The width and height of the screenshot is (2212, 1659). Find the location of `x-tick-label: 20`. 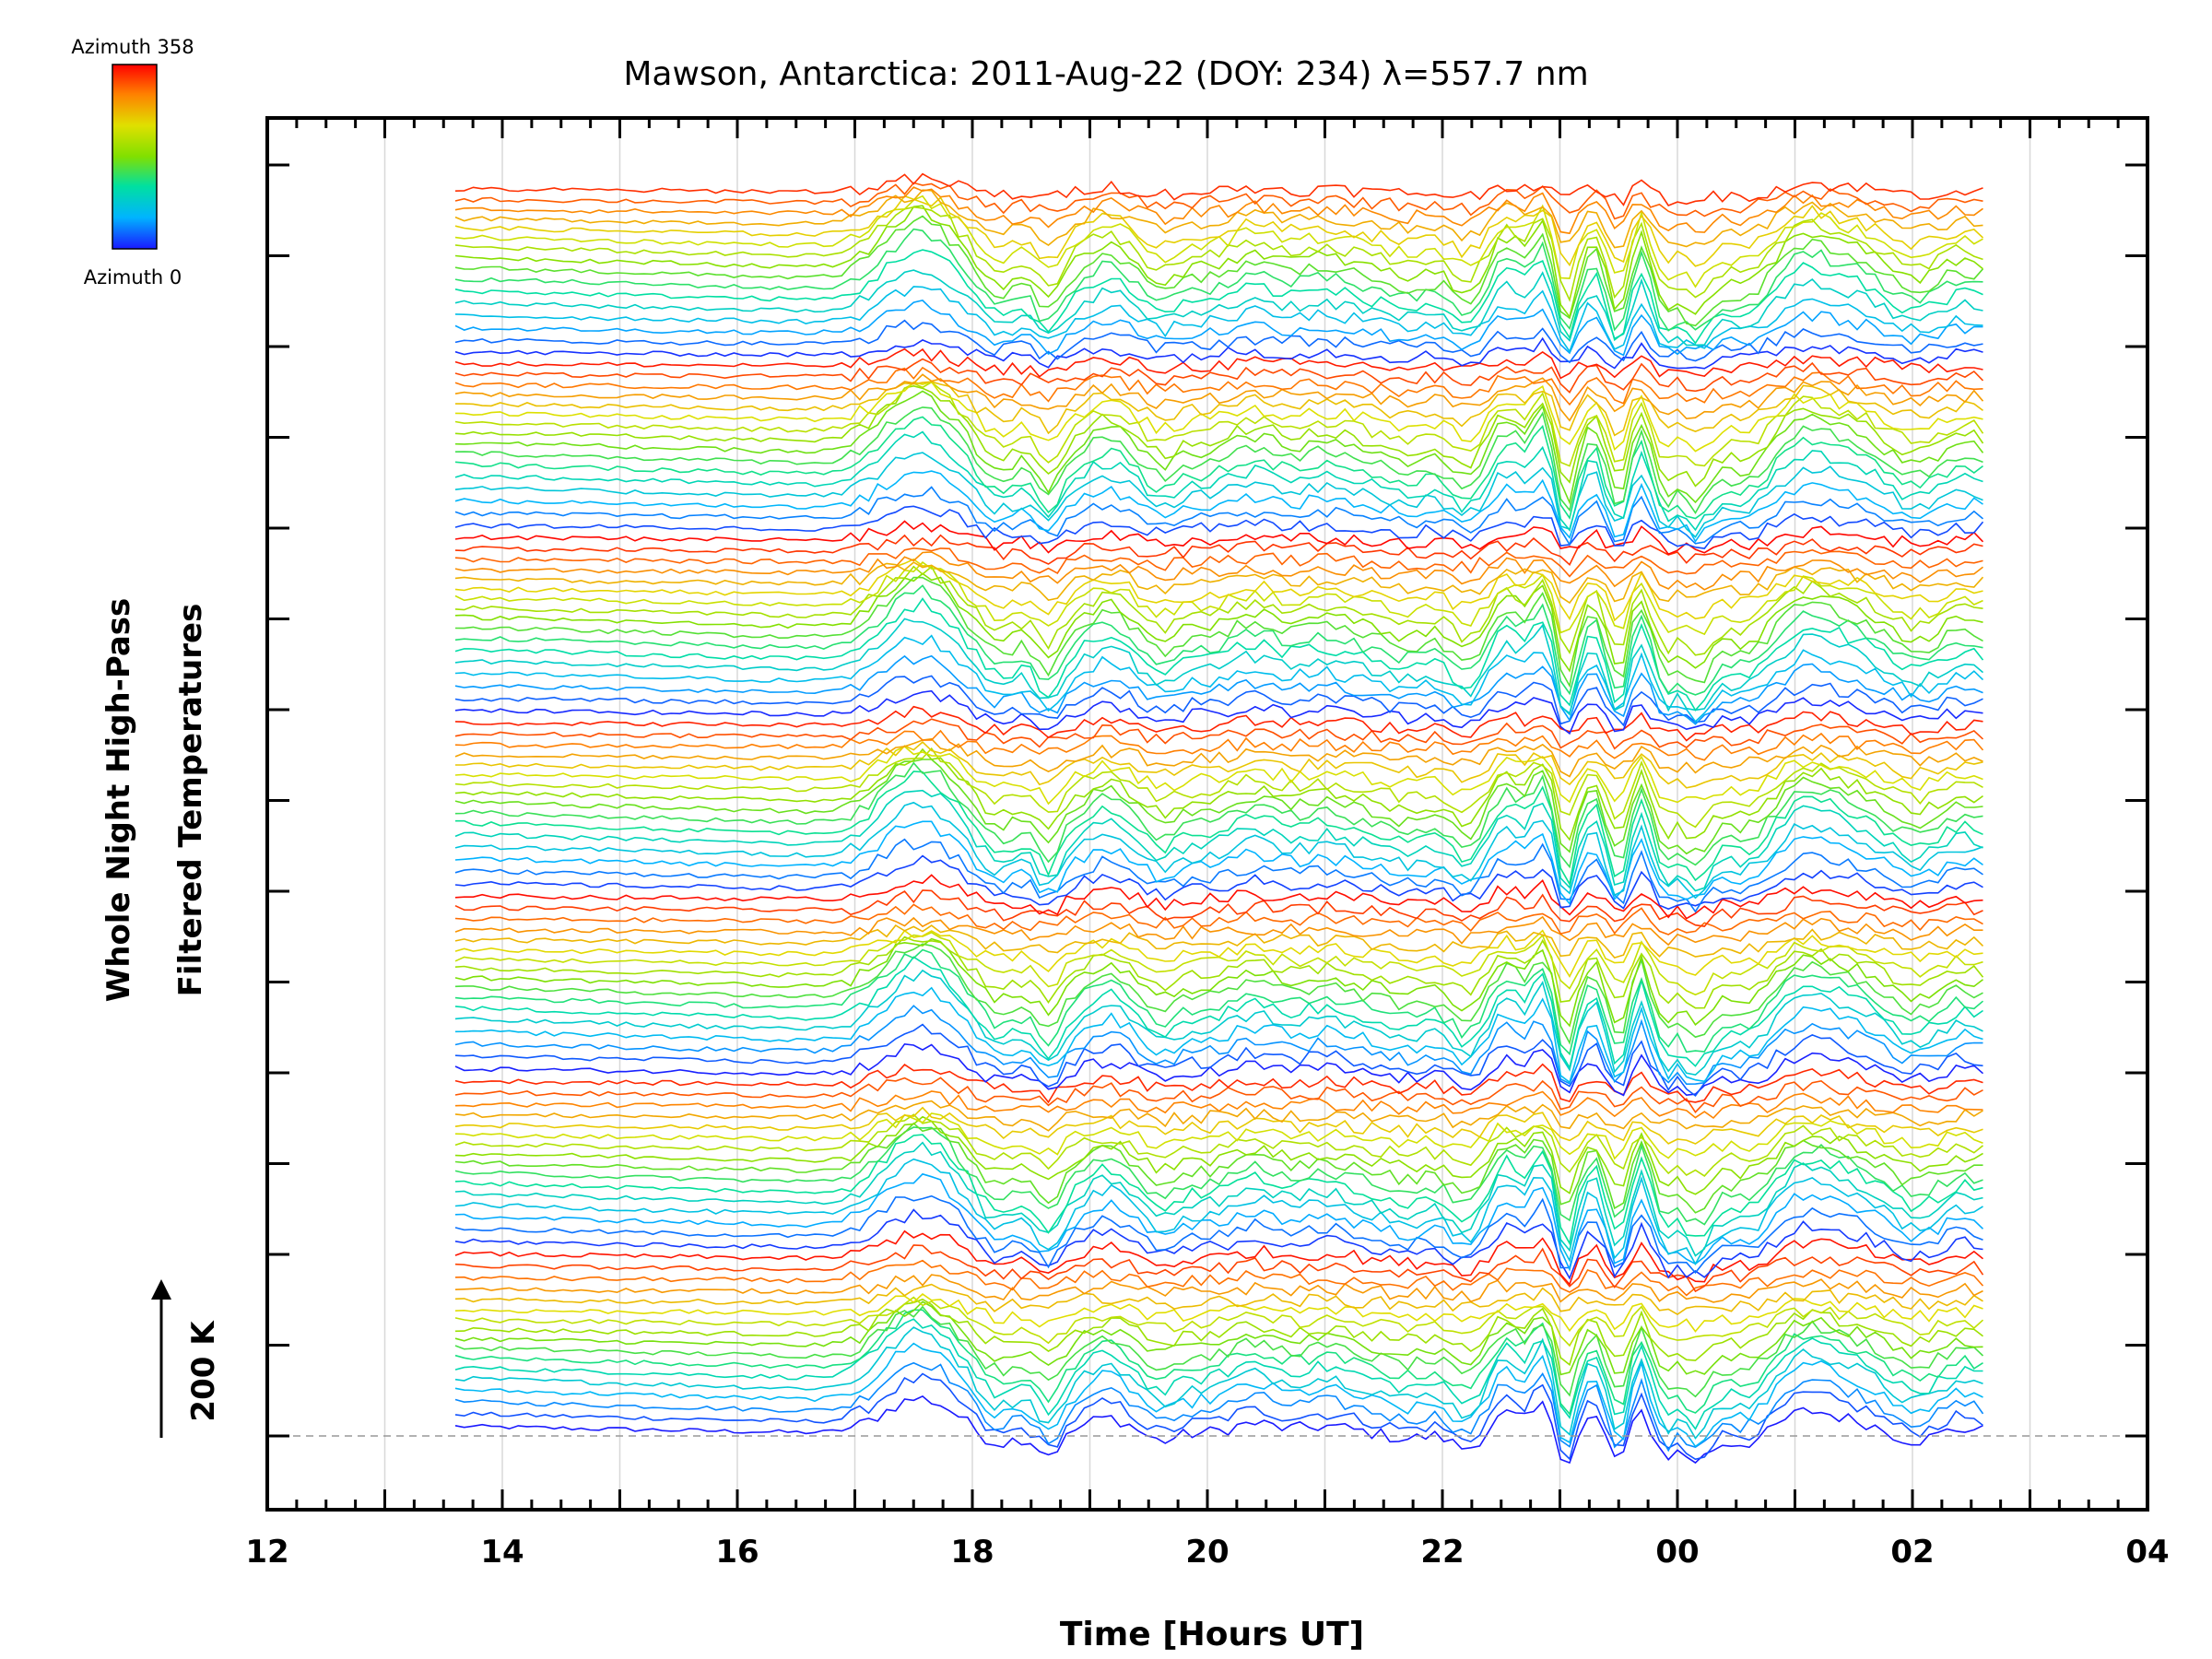

x-tick-label: 20 is located at coordinates (1207, 1552).